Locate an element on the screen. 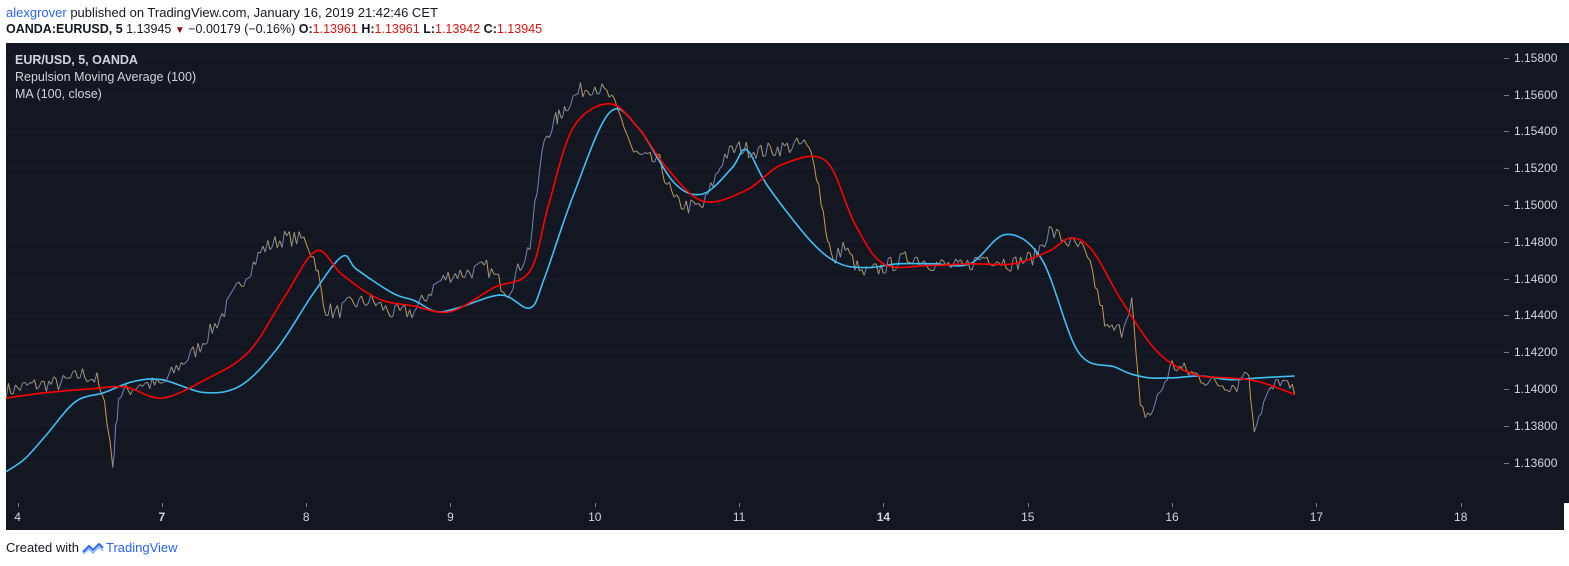 The height and width of the screenshot is (566, 1569). time-axis: 4 7 8 9 10 11 14 15 16 17 18 is located at coordinates (755, 516).